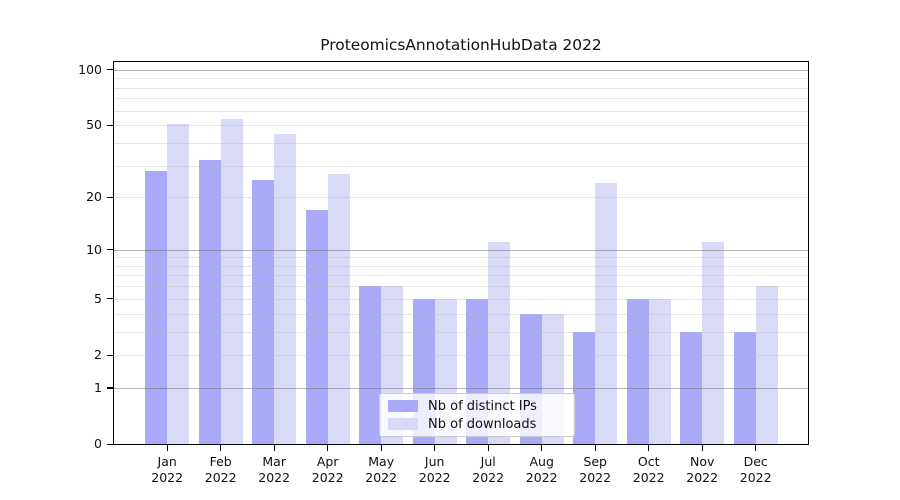 Image resolution: width=900 pixels, height=500 pixels. What do you see at coordinates (90, 69) in the screenshot?
I see `y-tick-label: 100` at bounding box center [90, 69].